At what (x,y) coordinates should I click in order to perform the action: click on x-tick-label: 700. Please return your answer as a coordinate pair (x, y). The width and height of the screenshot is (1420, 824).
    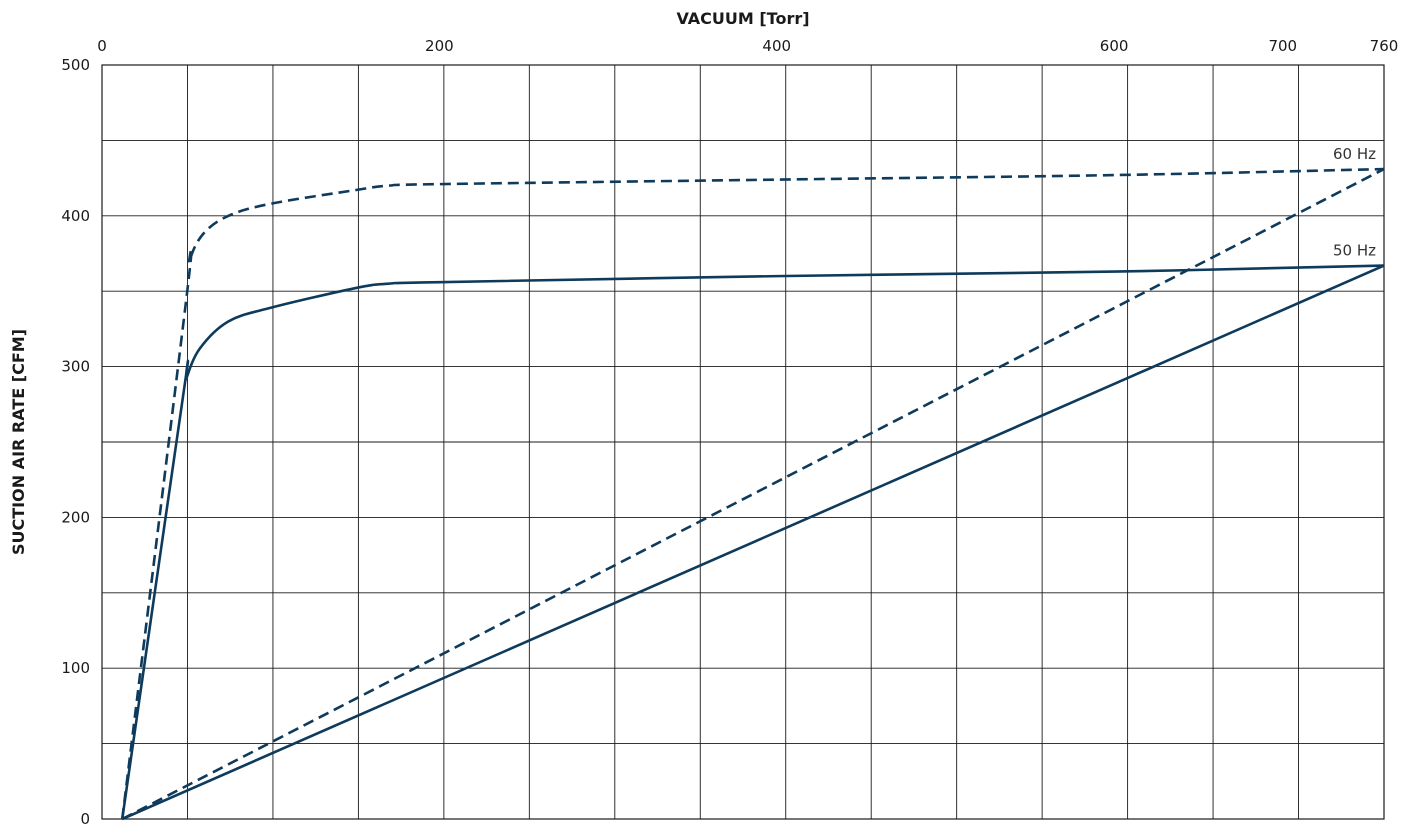
    Looking at the image, I should click on (1282, 46).